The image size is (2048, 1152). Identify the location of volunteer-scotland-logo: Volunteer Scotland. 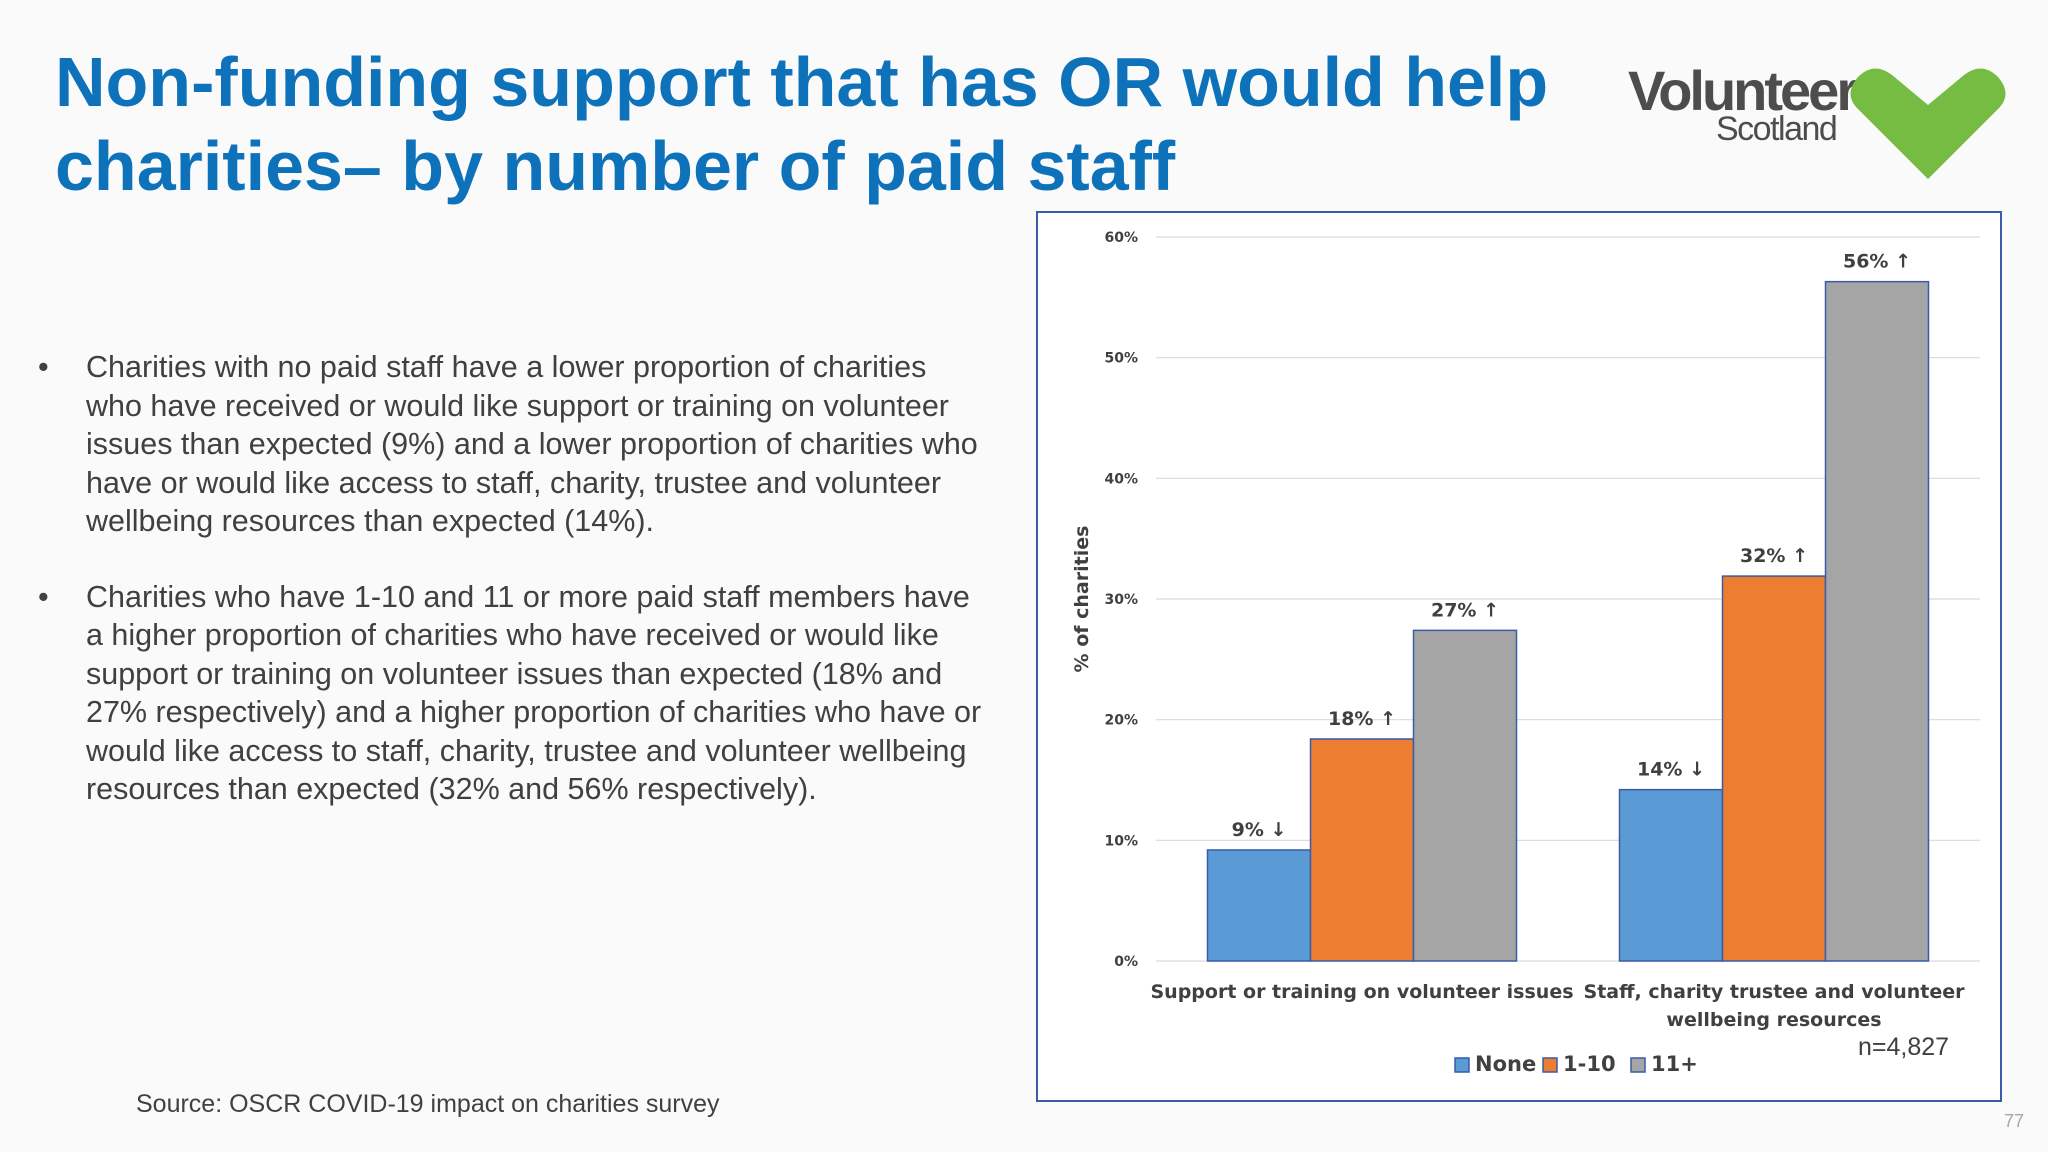
(1815, 120).